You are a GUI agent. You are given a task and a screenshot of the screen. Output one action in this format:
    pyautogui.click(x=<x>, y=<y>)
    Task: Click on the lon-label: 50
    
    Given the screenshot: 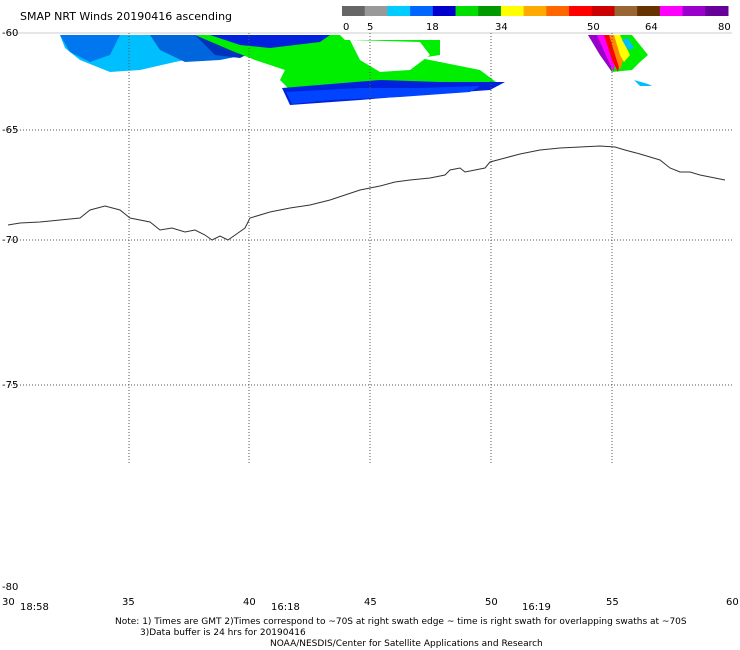 What is the action you would take?
    pyautogui.click(x=491, y=602)
    